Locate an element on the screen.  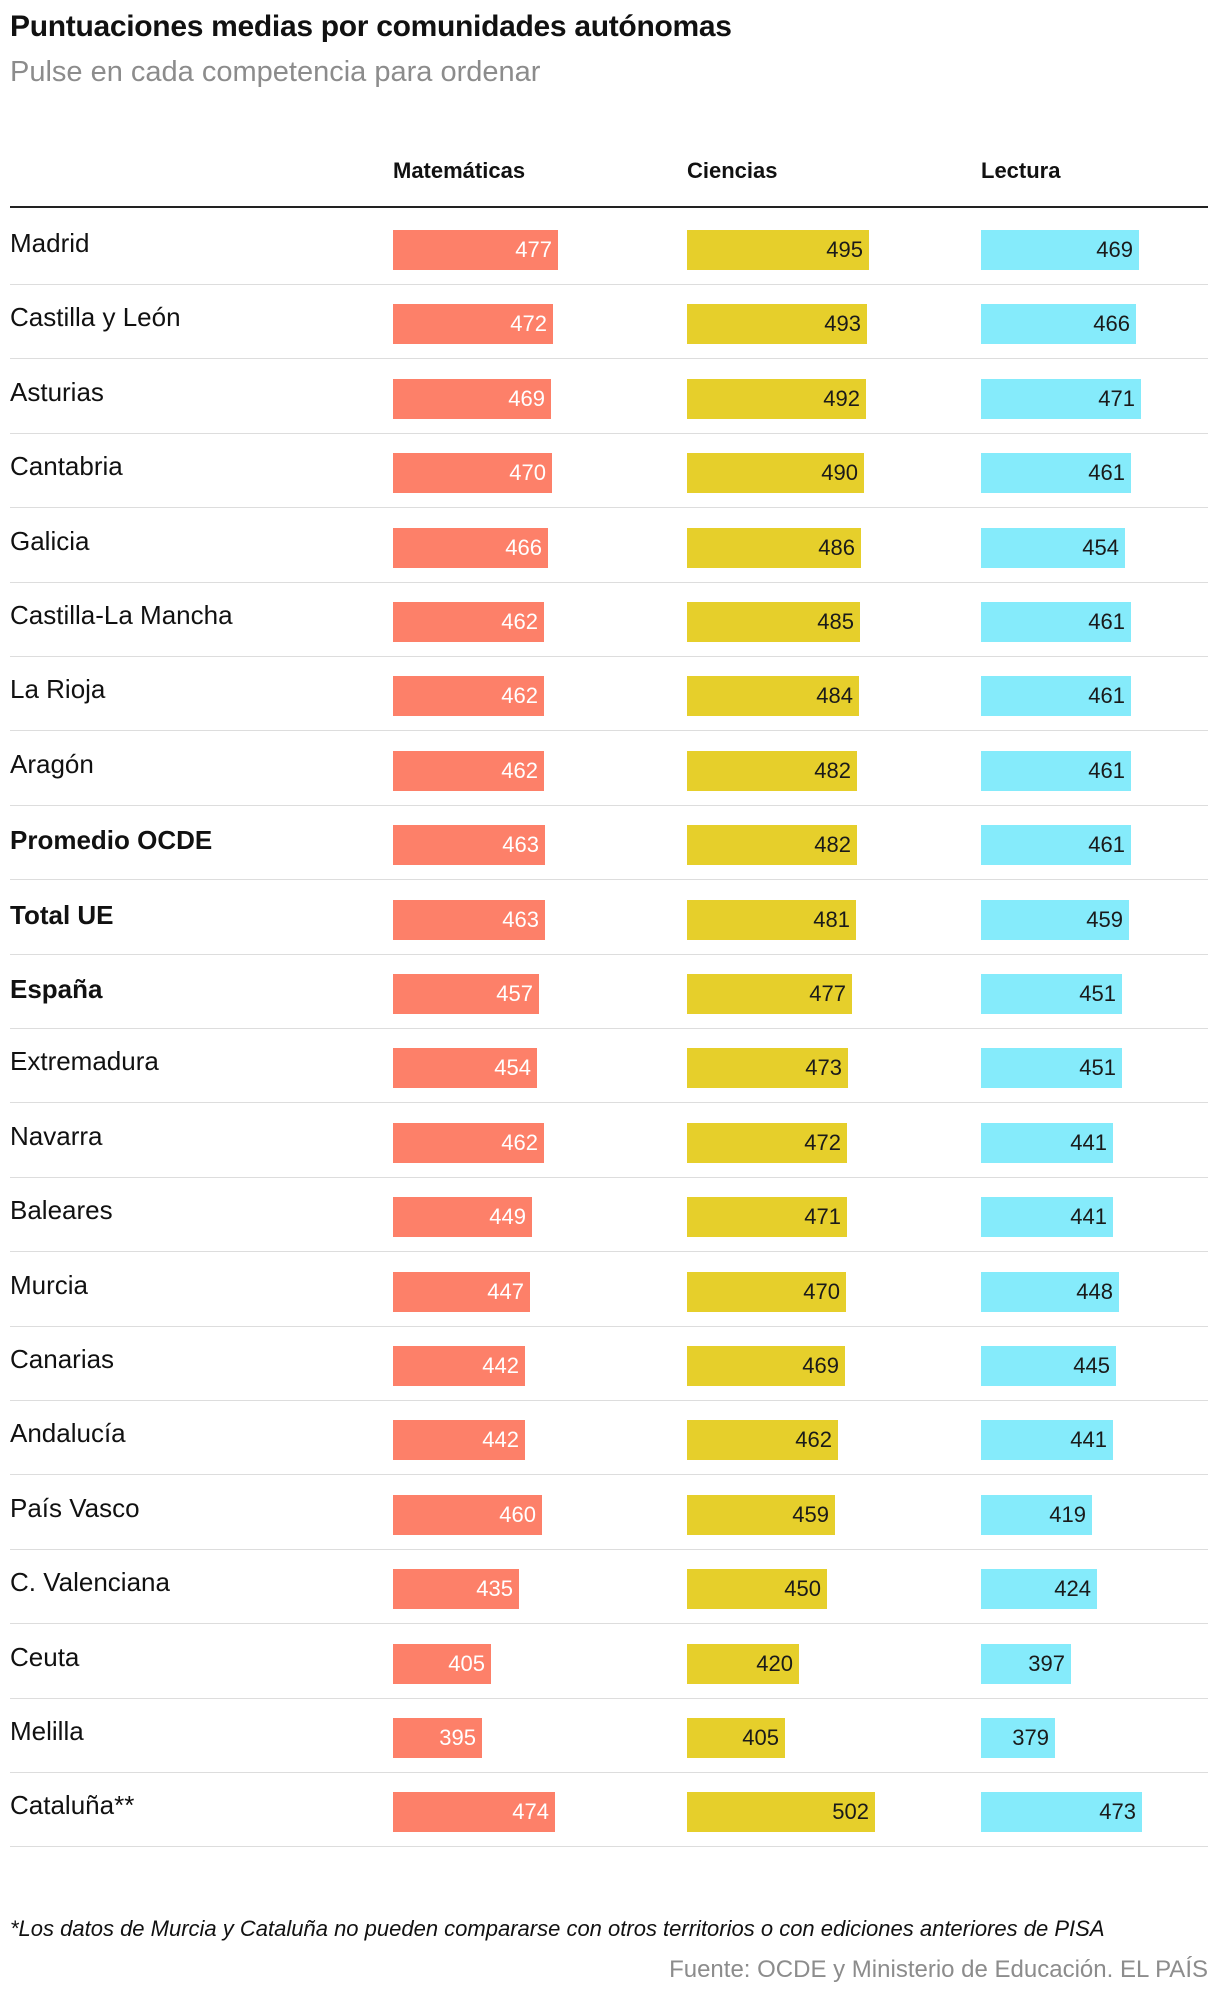
table-row: Galicia 466 486 454 is located at coordinates (609, 544).